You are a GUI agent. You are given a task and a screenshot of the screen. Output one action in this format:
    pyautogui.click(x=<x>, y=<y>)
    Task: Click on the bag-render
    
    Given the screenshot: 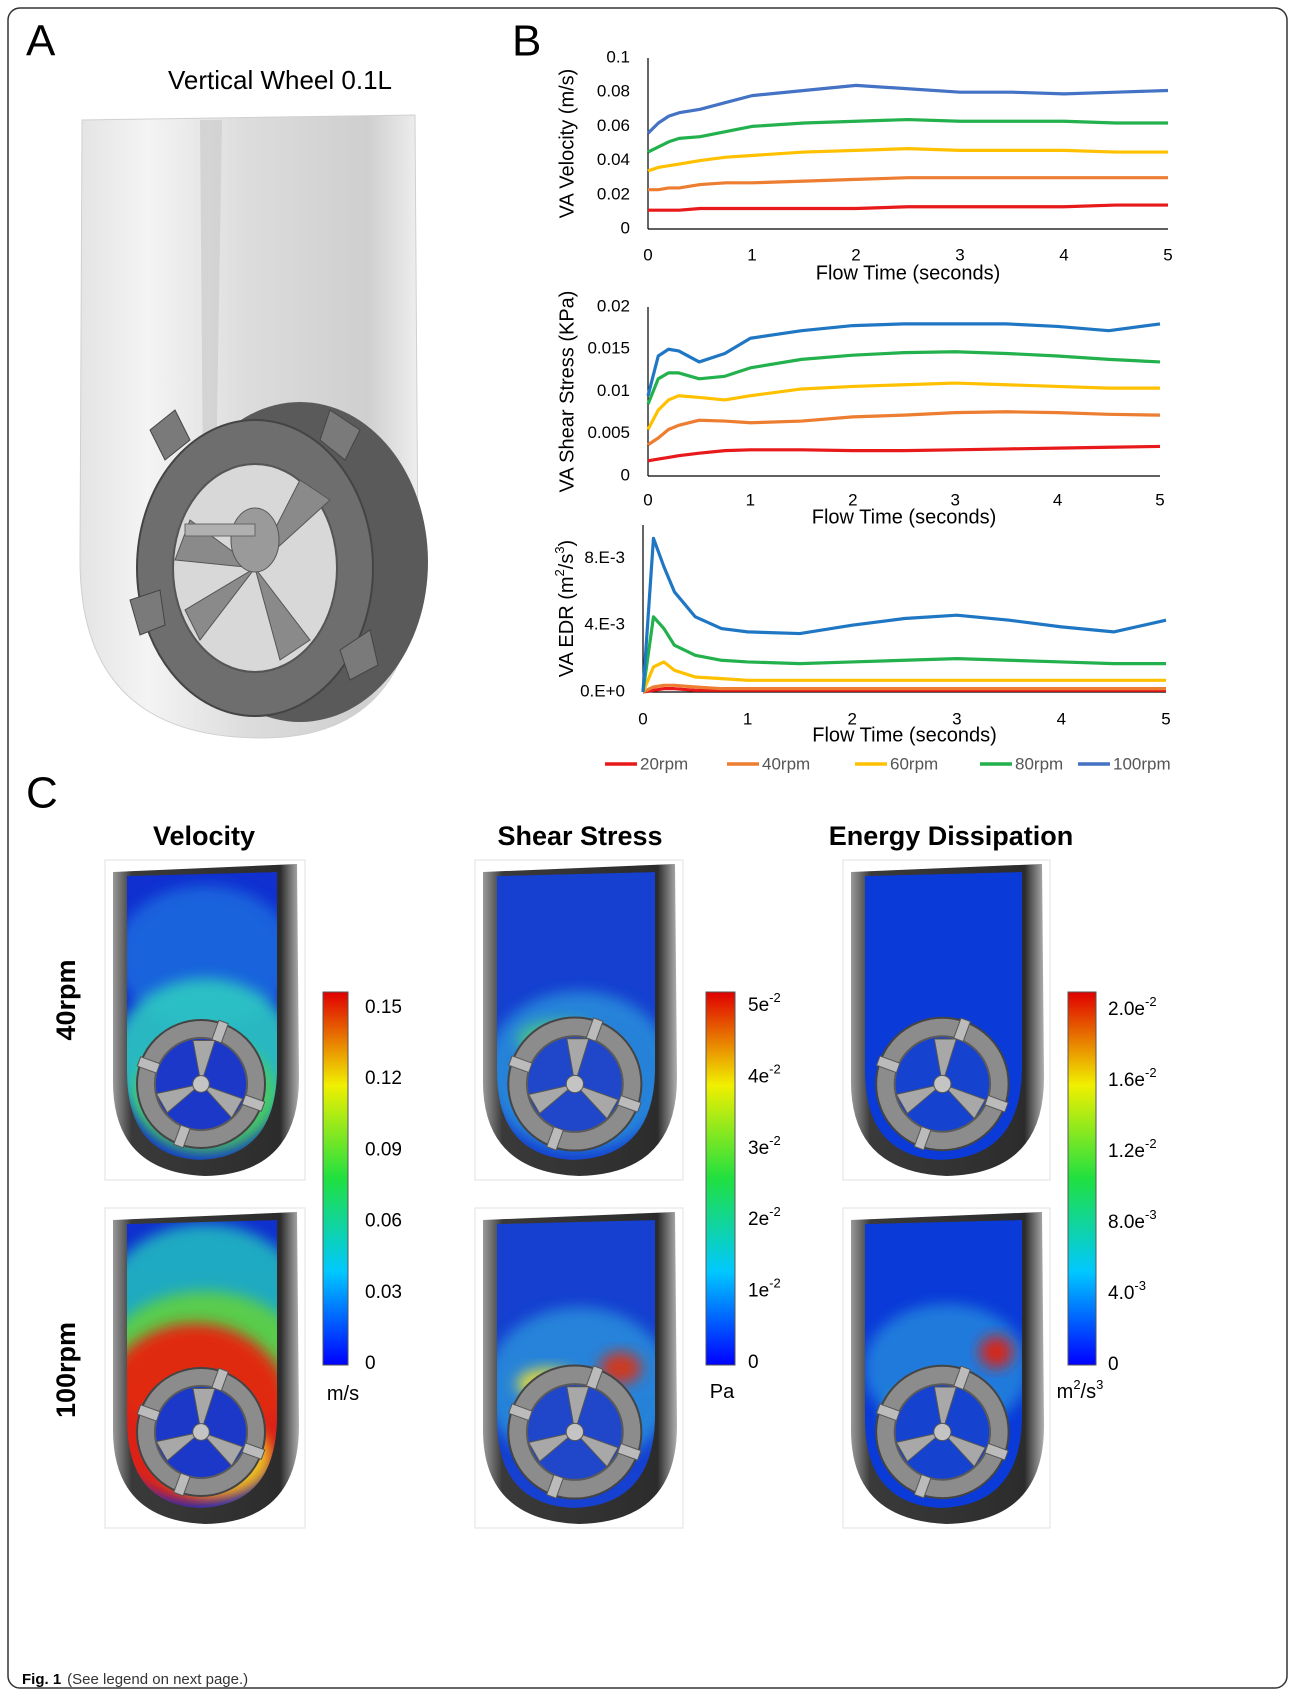 What is the action you would take?
    pyautogui.click(x=253, y=426)
    